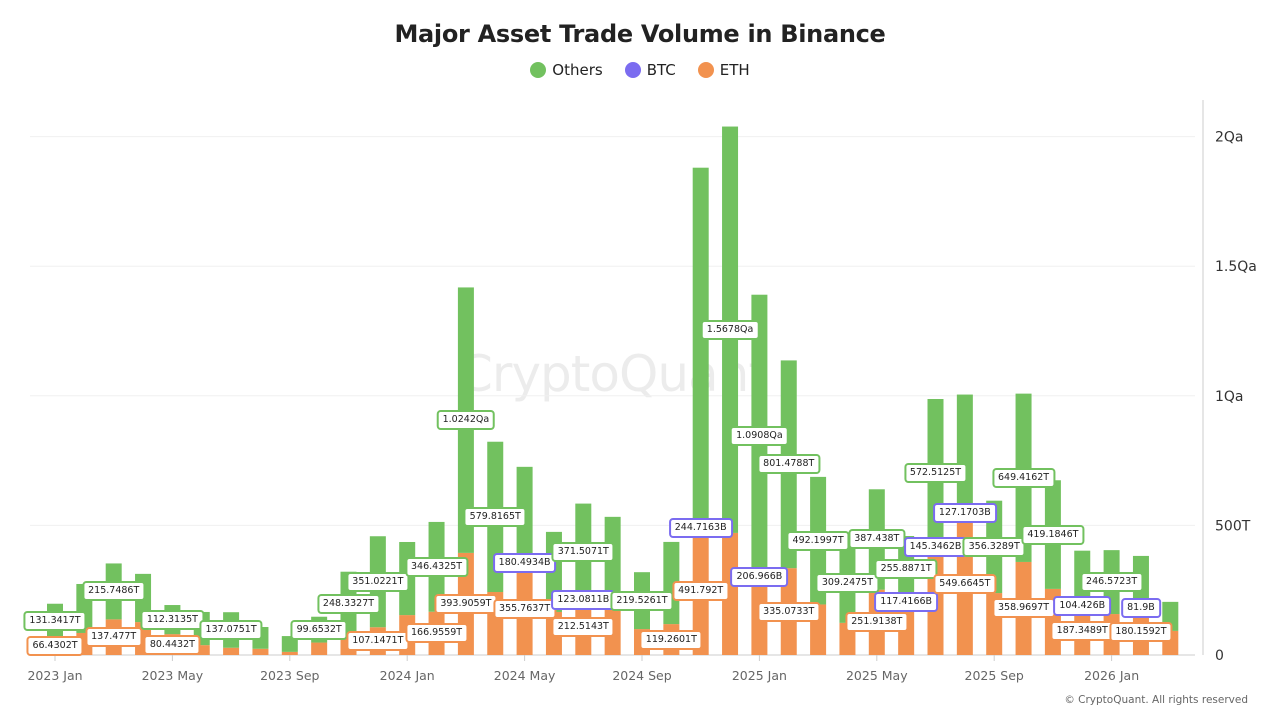  I want to click on legend-label: BTC, so click(661, 70).